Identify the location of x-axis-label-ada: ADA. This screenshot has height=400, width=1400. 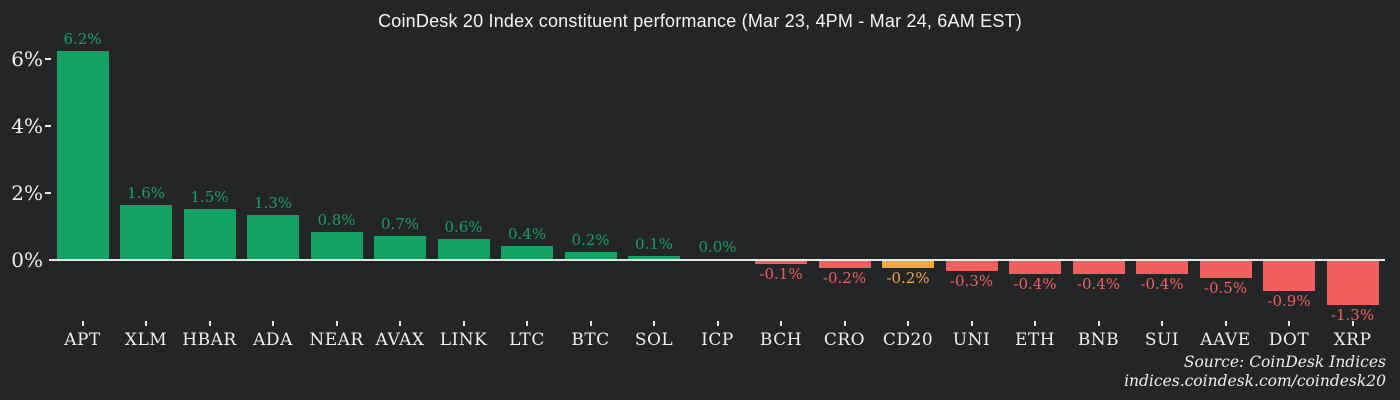
(273, 340).